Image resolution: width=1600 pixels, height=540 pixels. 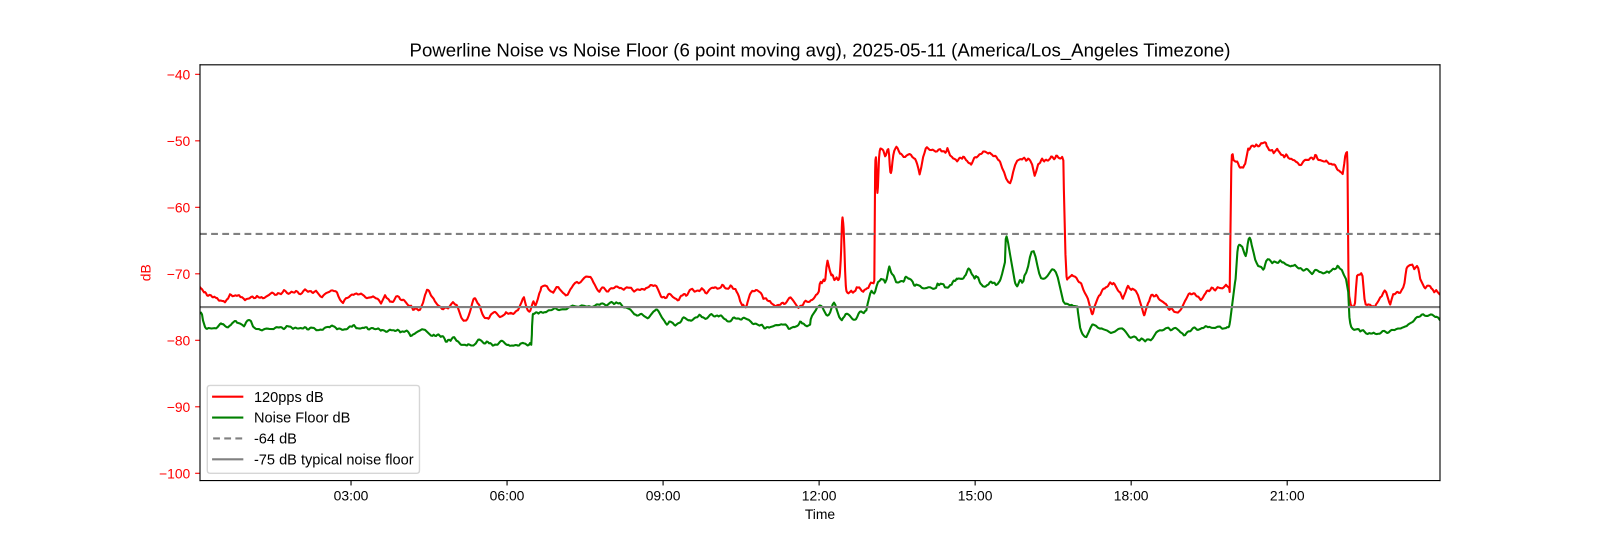 What do you see at coordinates (289, 398) in the screenshot?
I see `svg-text: 120pps dB` at bounding box center [289, 398].